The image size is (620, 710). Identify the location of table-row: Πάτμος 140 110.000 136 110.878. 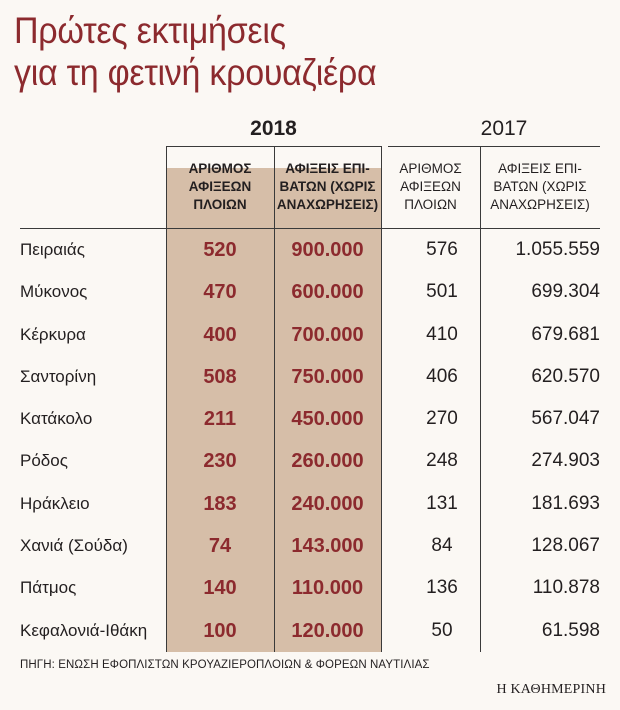
(310, 588).